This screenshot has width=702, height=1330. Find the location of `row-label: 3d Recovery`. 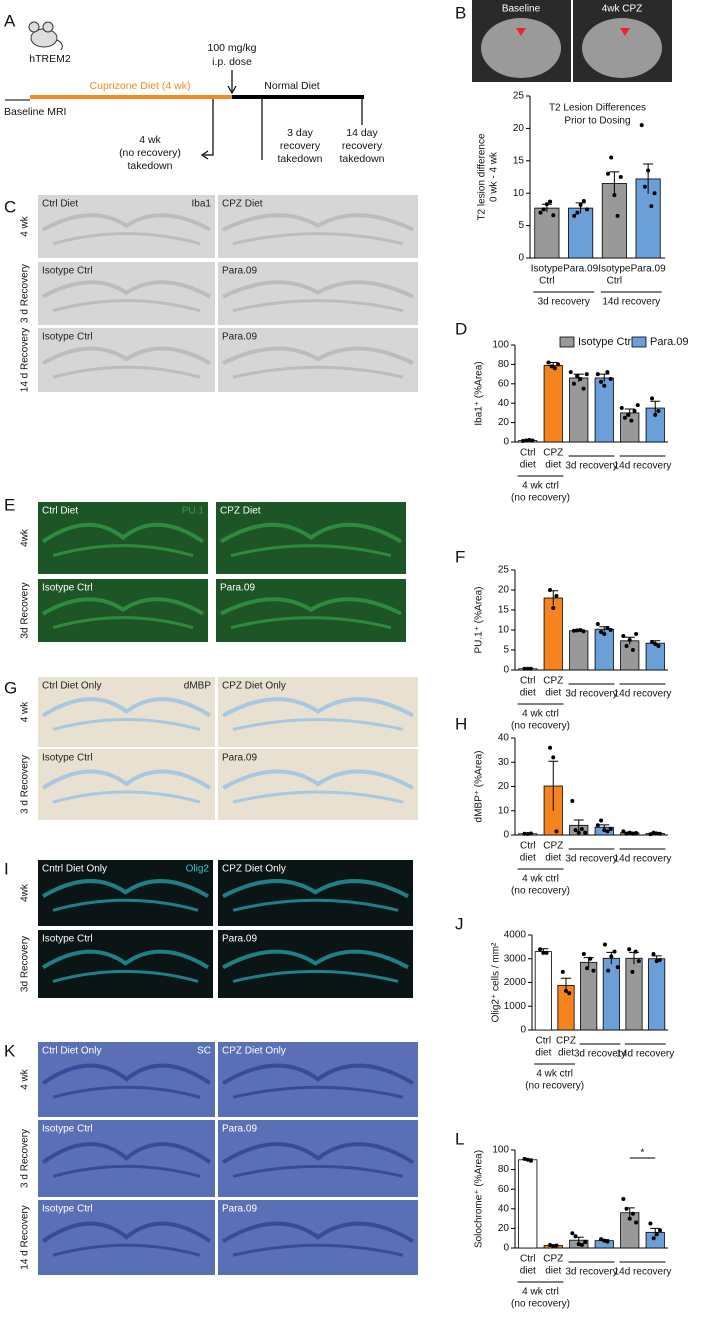

row-label: 3d Recovery is located at coordinates (25, 964).